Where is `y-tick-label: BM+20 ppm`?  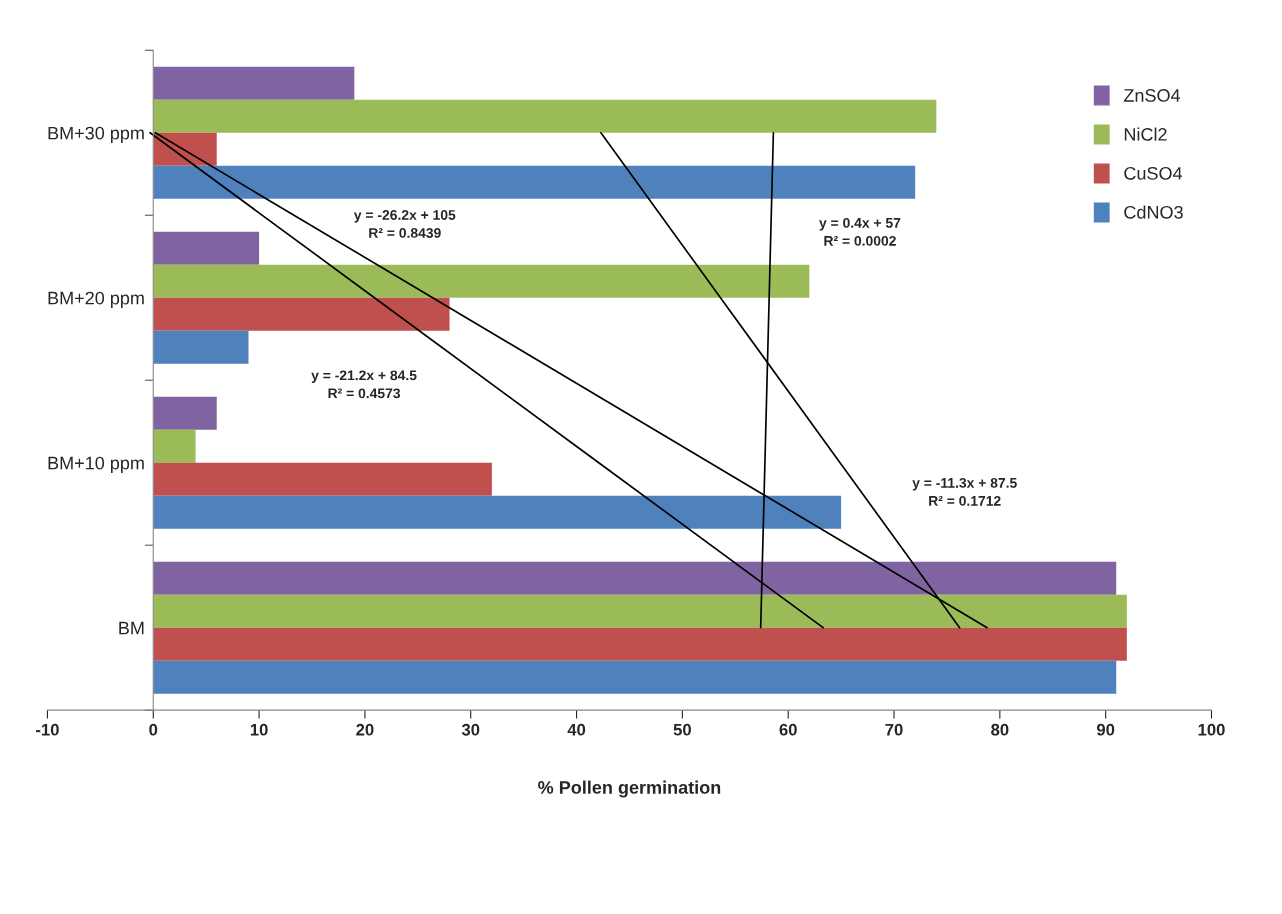 y-tick-label: BM+20 ppm is located at coordinates (96, 300).